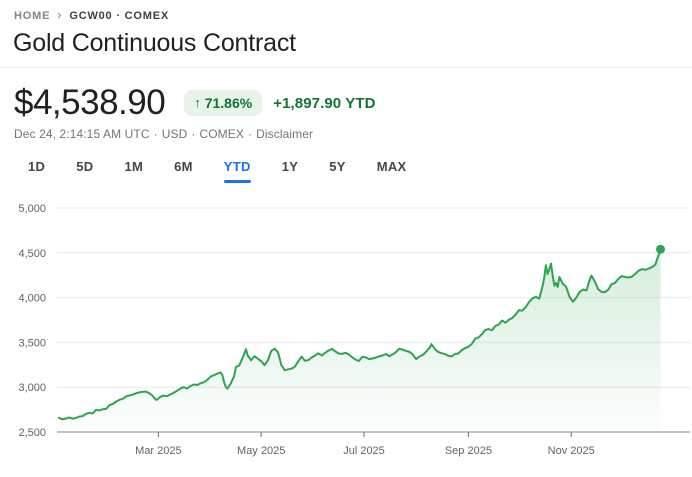 The image size is (692, 477). What do you see at coordinates (84, 169) in the screenshot?
I see `tab-5d: 5D` at bounding box center [84, 169].